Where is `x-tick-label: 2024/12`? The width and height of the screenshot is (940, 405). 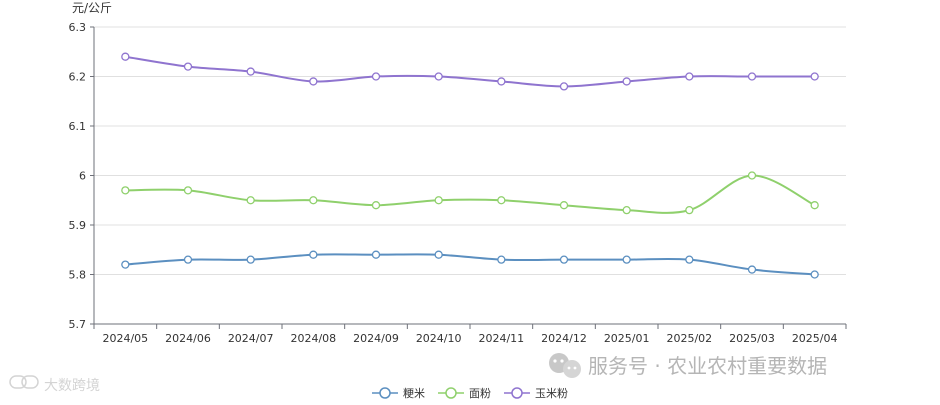 x-tick-label: 2024/12 is located at coordinates (564, 338).